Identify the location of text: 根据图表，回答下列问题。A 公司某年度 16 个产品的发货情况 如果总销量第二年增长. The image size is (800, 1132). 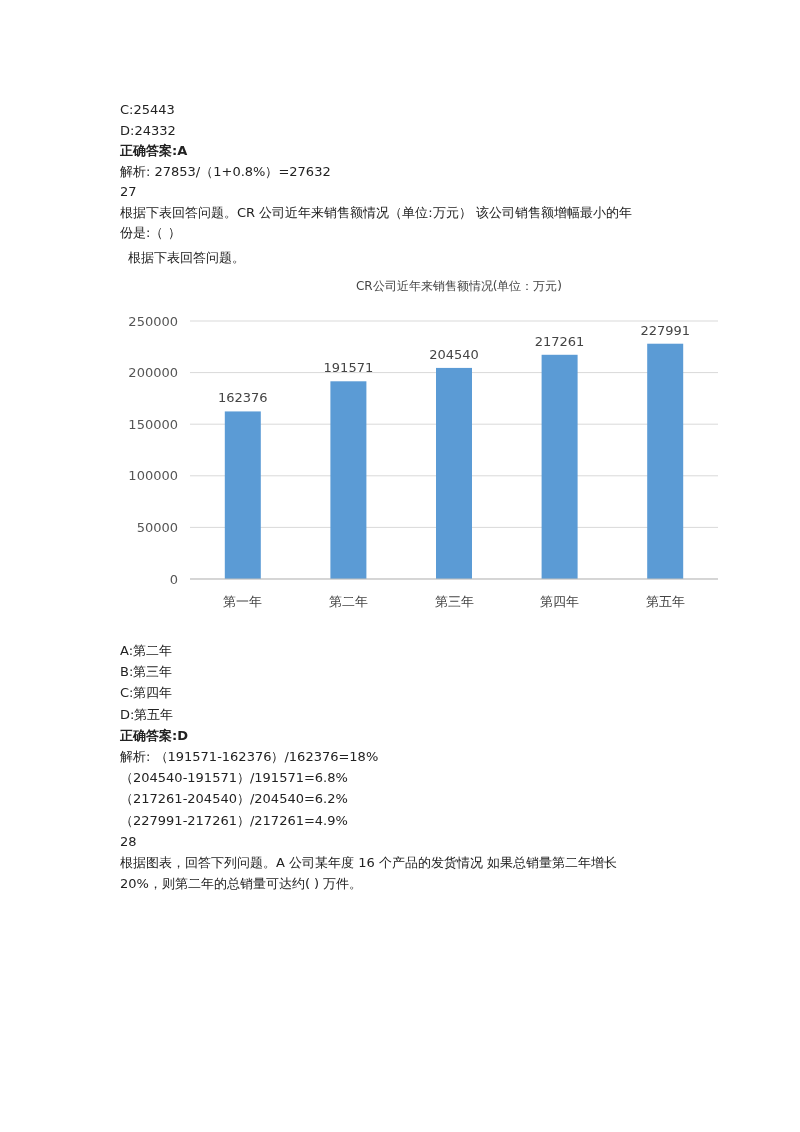
(368, 862).